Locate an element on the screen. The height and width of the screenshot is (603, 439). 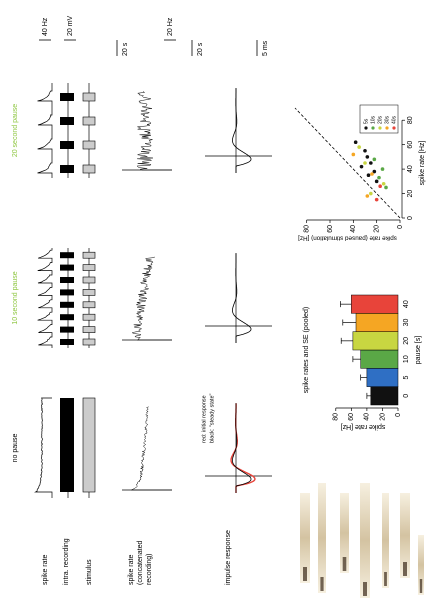
legend-box is located at coordinates (379, 119).